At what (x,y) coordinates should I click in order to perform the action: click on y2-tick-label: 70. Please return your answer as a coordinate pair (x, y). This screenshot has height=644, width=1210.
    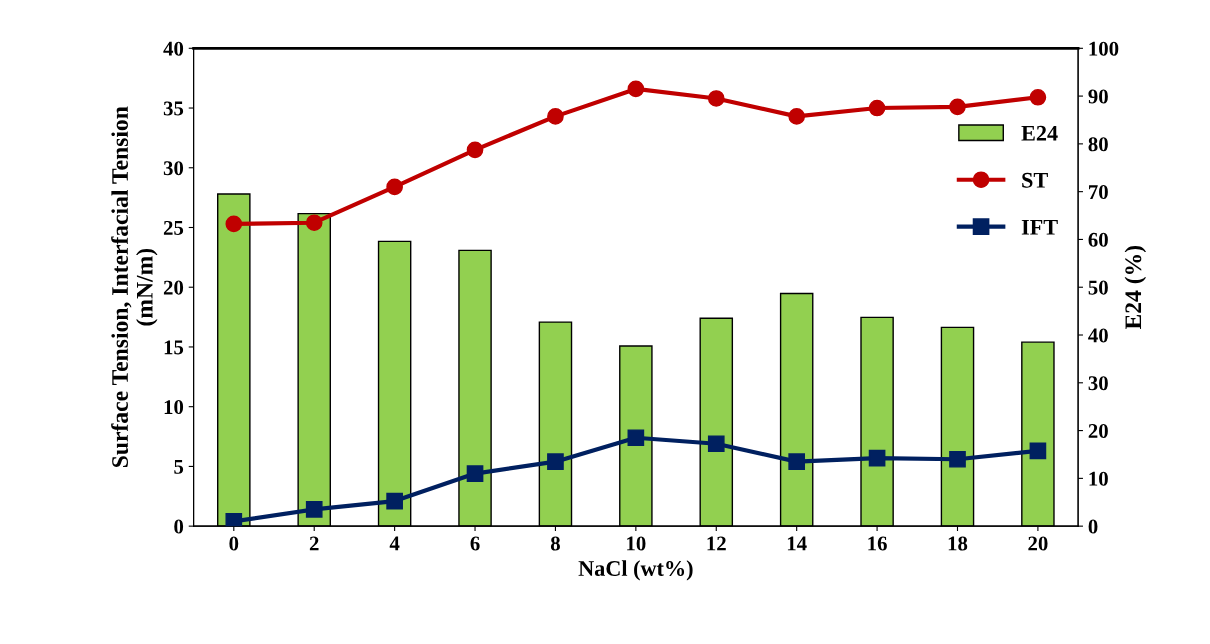
    Looking at the image, I should click on (1098, 192).